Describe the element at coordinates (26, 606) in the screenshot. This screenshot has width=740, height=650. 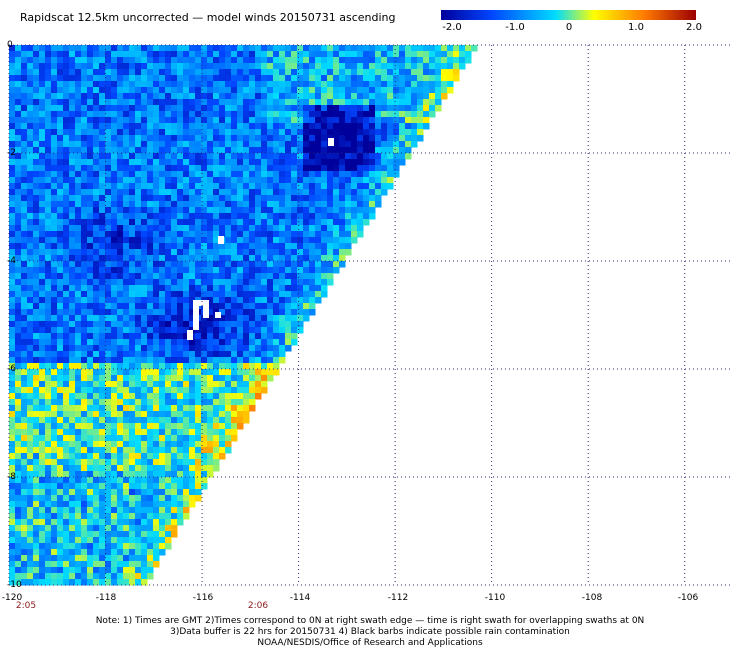
I see `swath-time-label: 2:05` at that location.